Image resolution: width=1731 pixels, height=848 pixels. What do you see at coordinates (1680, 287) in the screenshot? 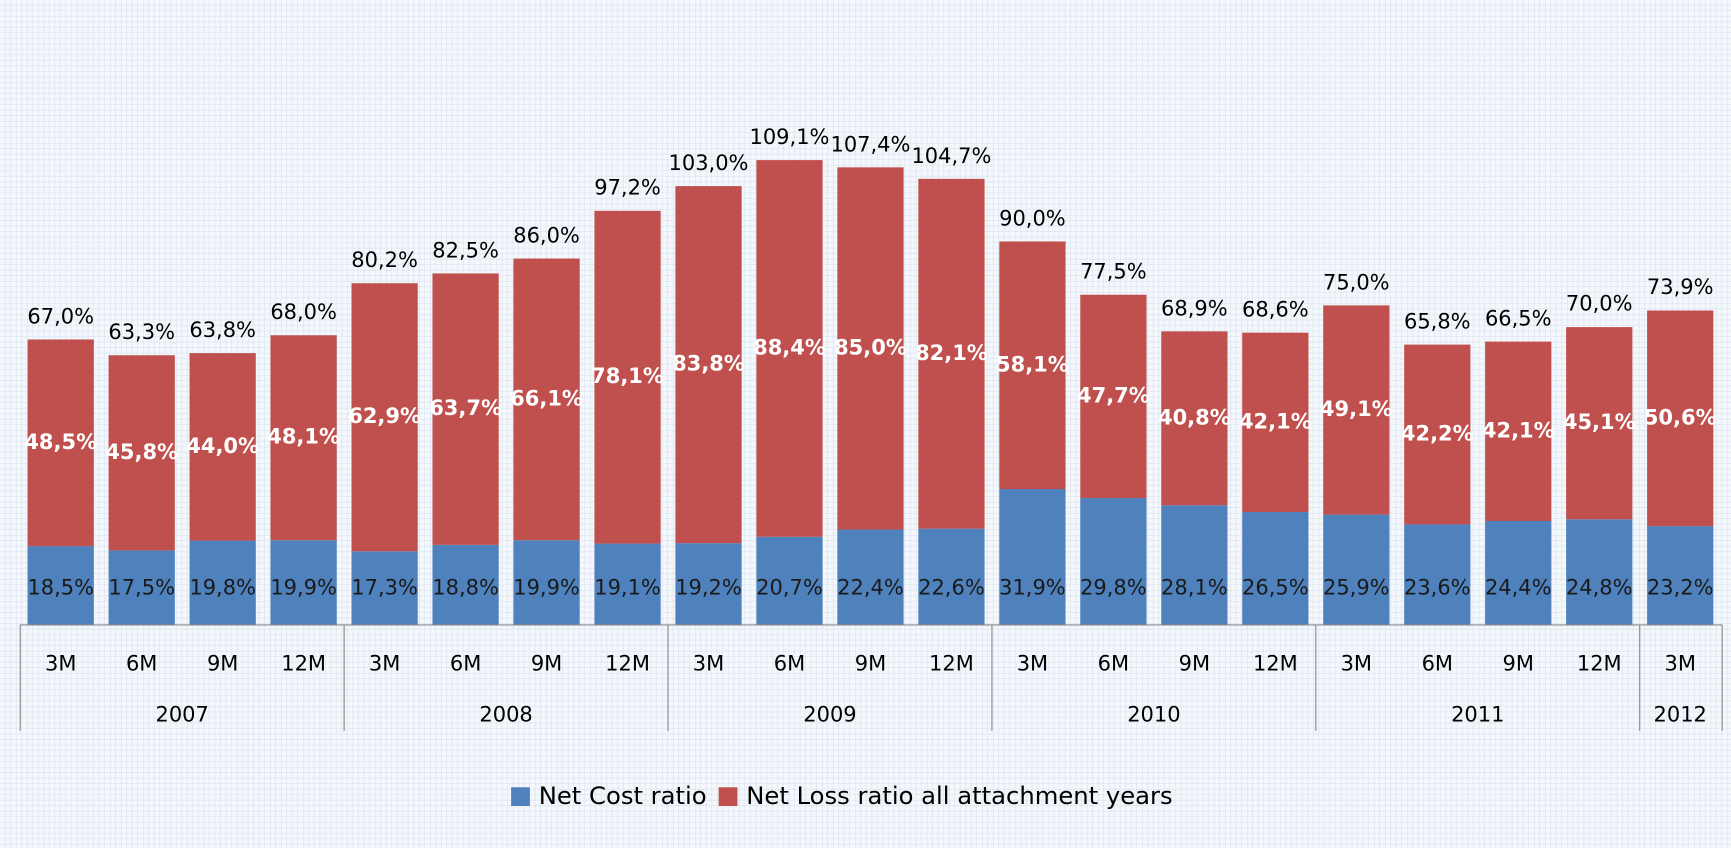
I see `total-label: 73,9%` at bounding box center [1680, 287].